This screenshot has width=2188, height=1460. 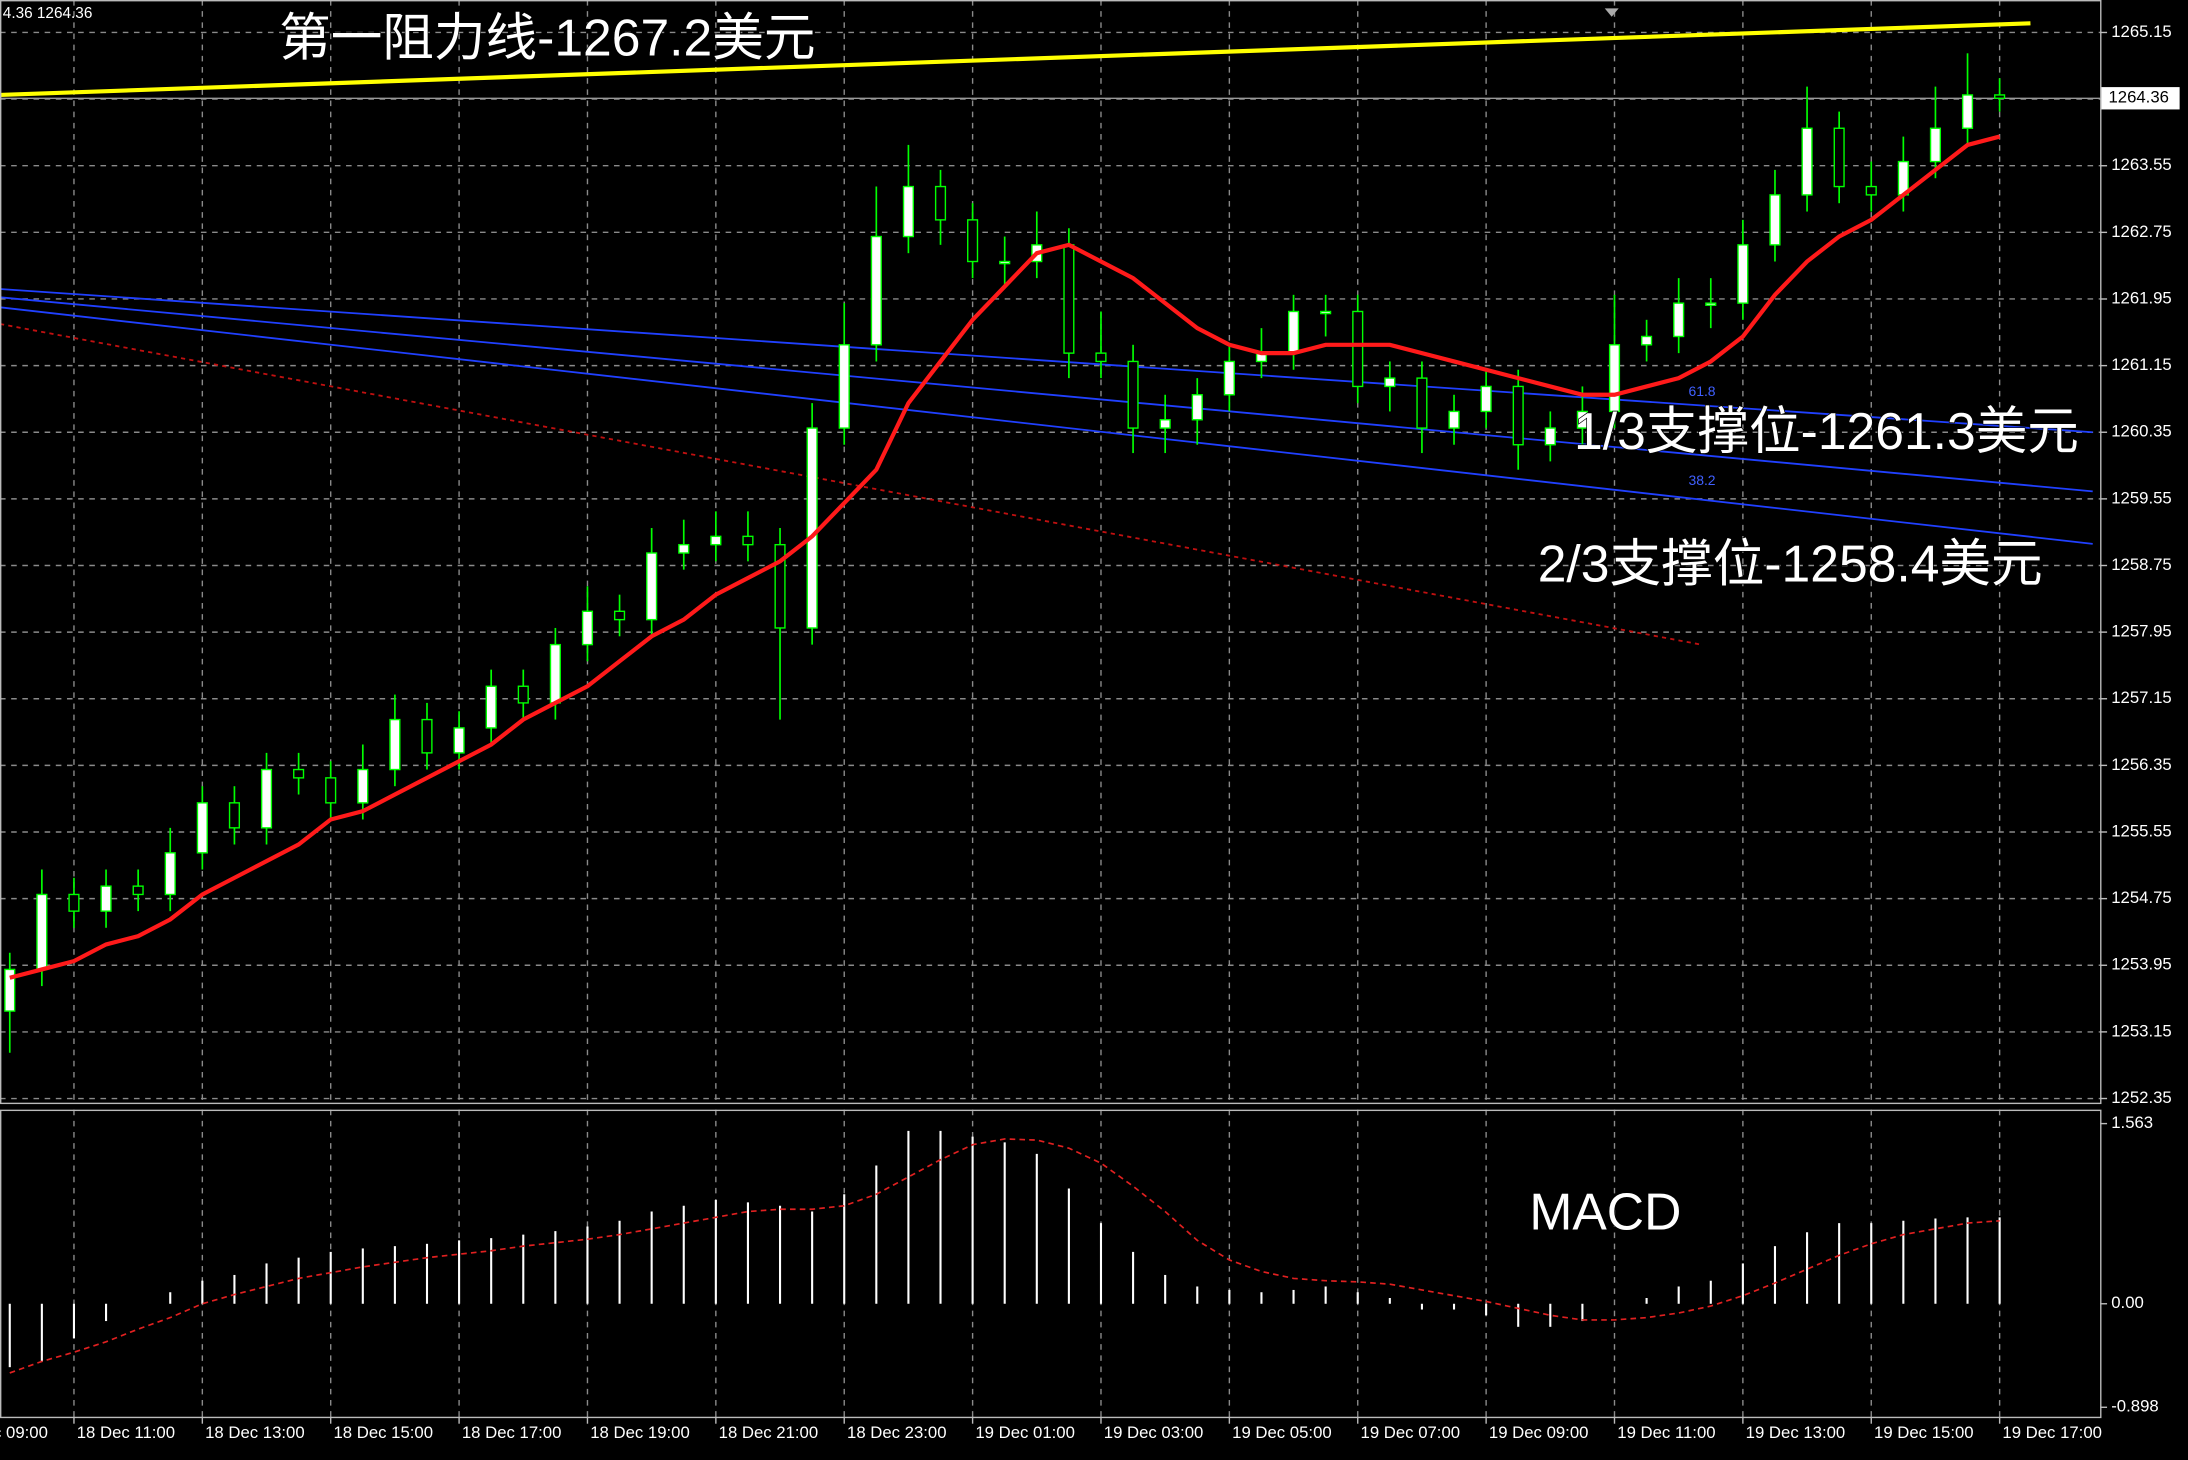 I want to click on last-price-box, so click(x=2140, y=98).